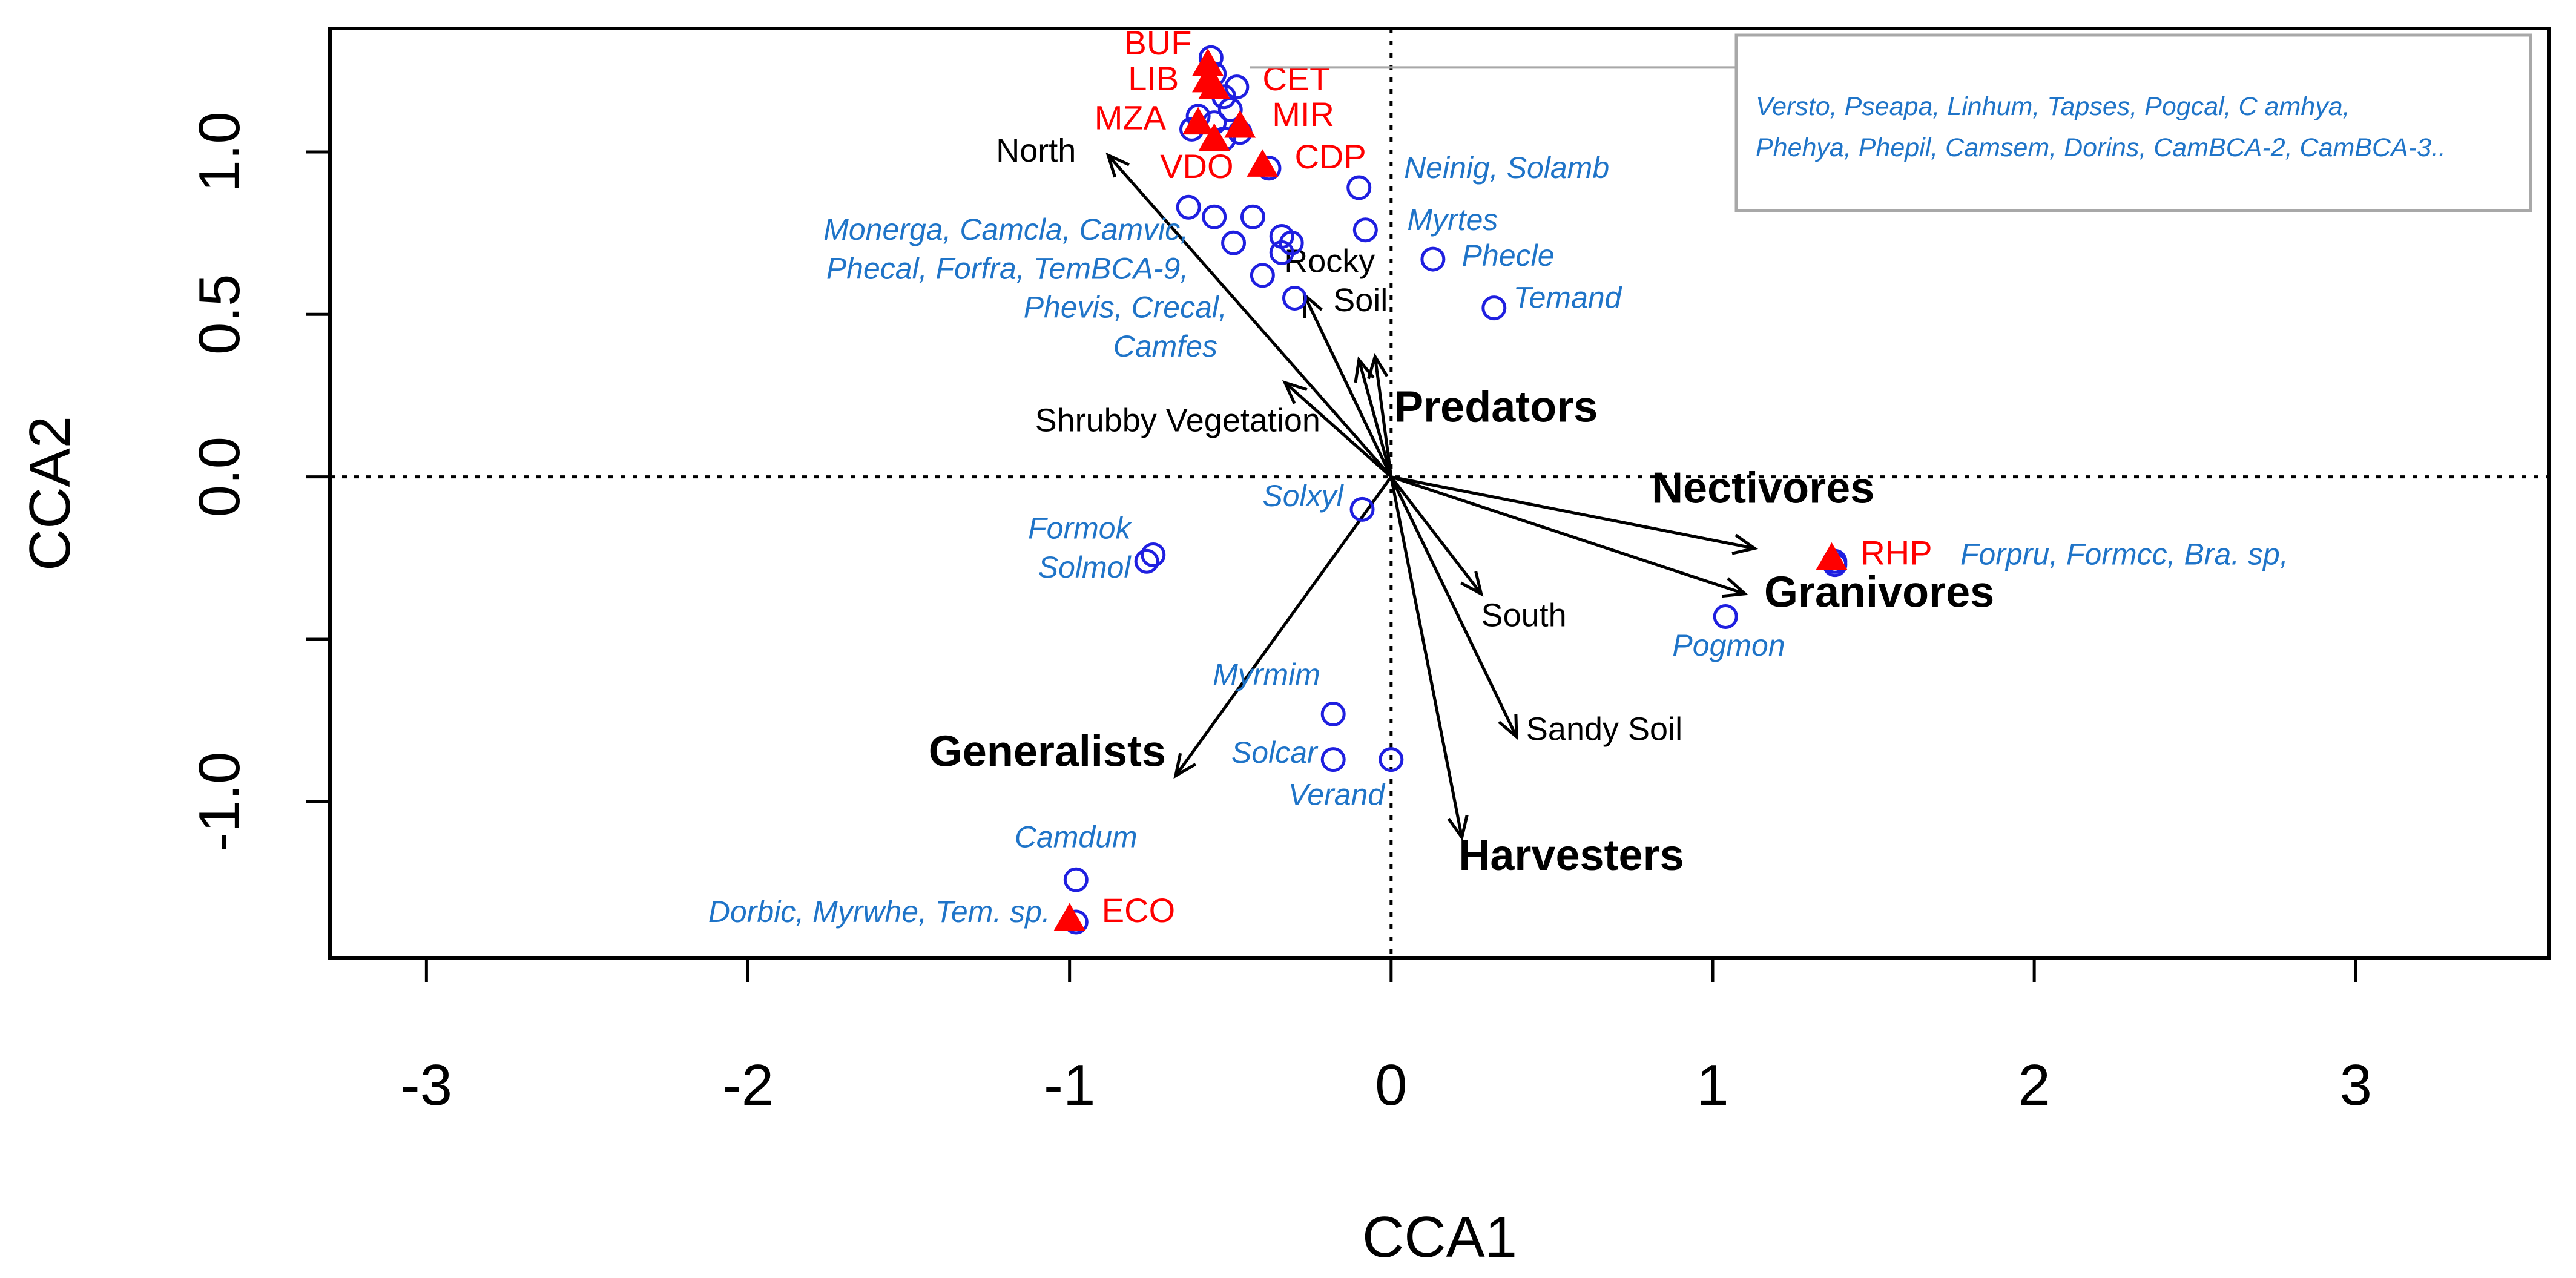 Image resolution: width=2576 pixels, height=1278 pixels. Describe the element at coordinates (1728, 645) in the screenshot. I see `species-label: Pogmon` at that location.